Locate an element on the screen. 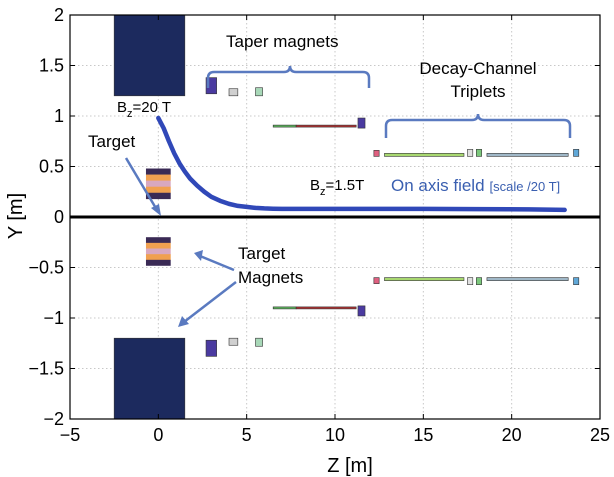 This screenshot has height=477, width=614. target-label: Target is located at coordinates (112, 141).